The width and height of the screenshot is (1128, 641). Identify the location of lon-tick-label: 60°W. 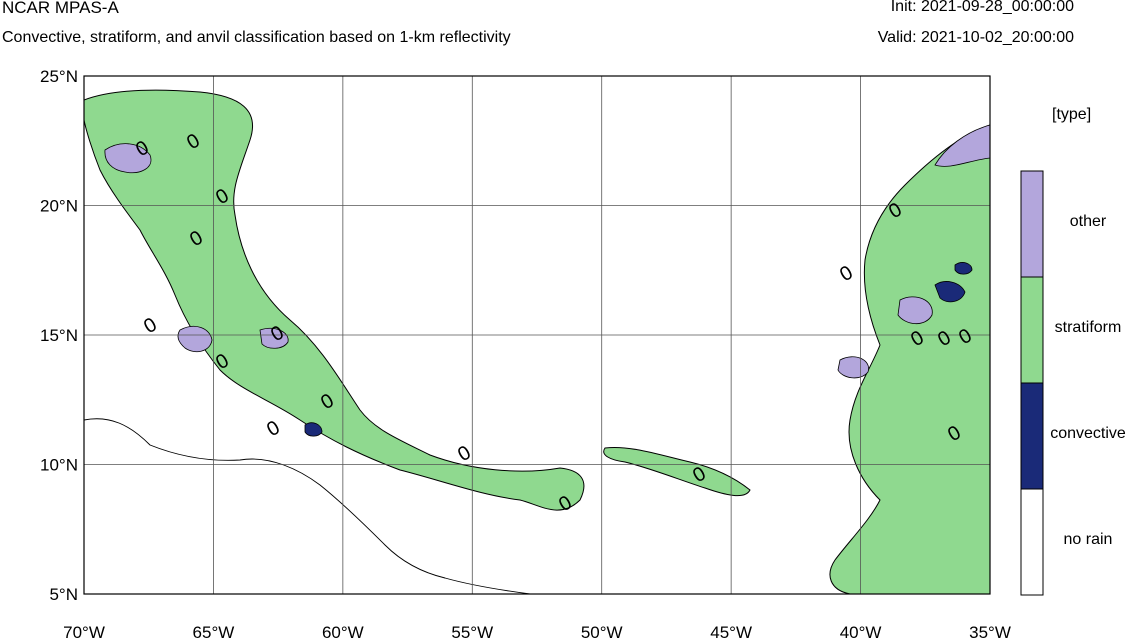
(343, 632).